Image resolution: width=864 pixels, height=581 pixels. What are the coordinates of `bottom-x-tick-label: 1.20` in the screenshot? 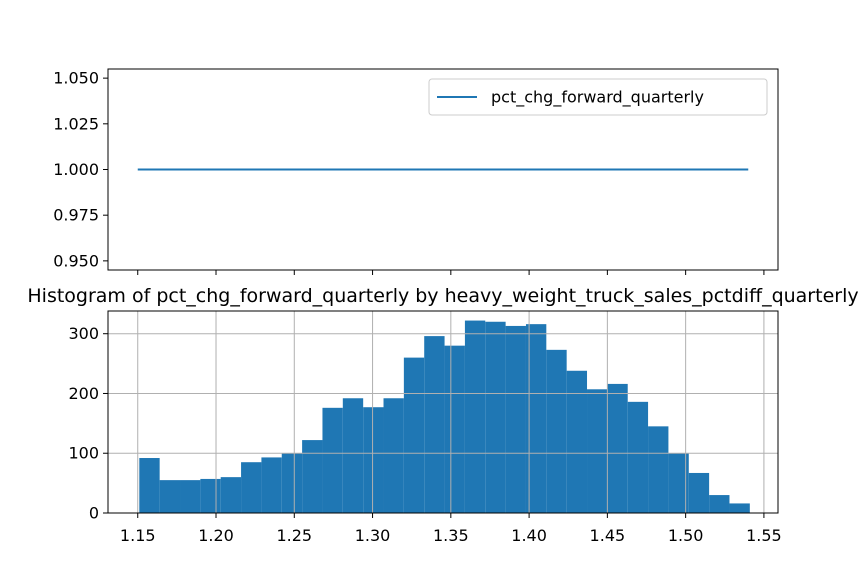 It's located at (216, 535).